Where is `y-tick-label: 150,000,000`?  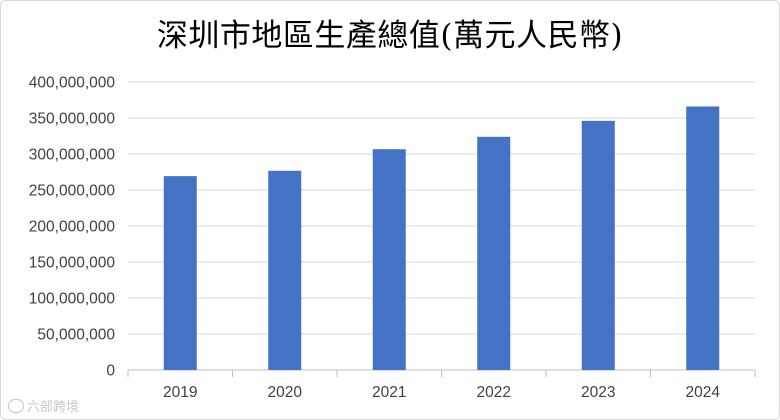
y-tick-label: 150,000,000 is located at coordinates (72, 263).